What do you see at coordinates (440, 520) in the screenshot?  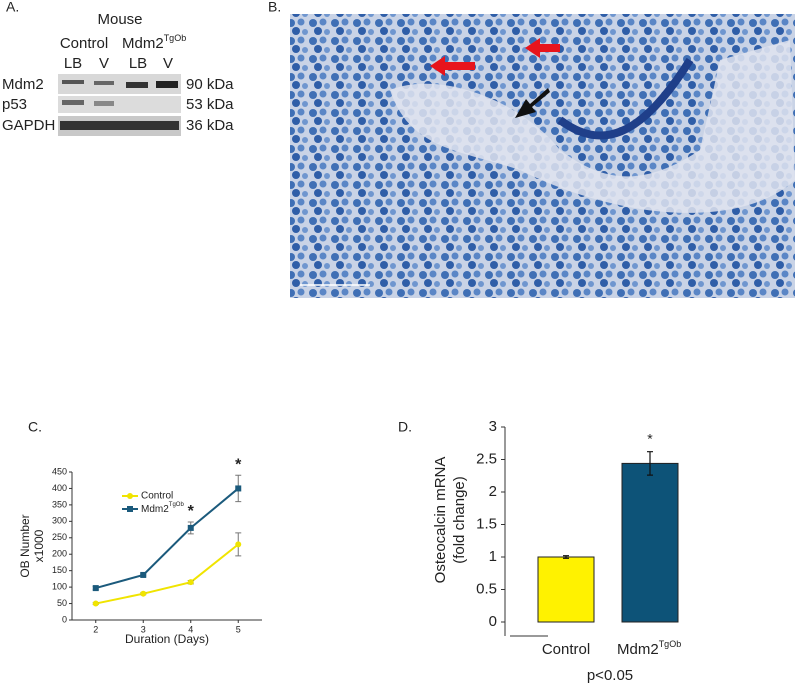 I see `y-axis-label: Osteocalcin mRNA` at bounding box center [440, 520].